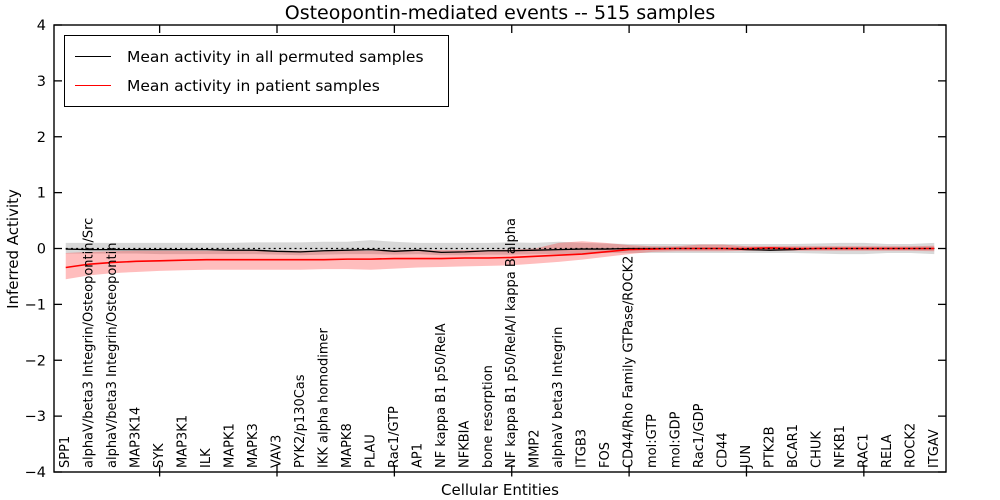  I want to click on x-tick-label: NFKB1, so click(840, 446).